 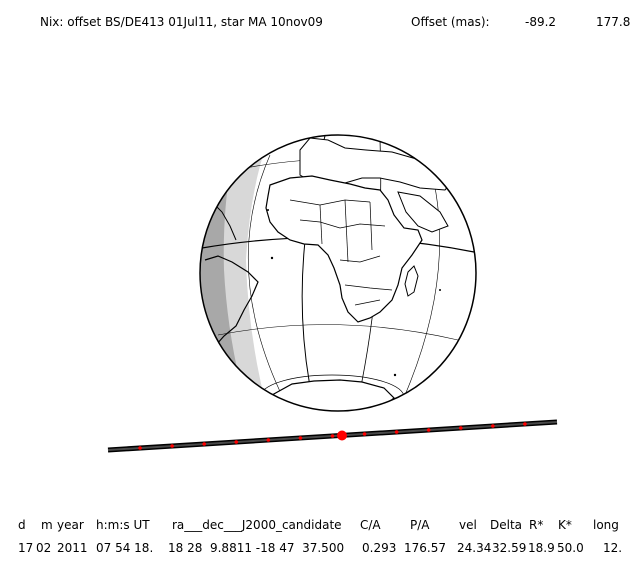 What do you see at coordinates (411, 281) in the screenshot?
I see `madagascar-coast` at bounding box center [411, 281].